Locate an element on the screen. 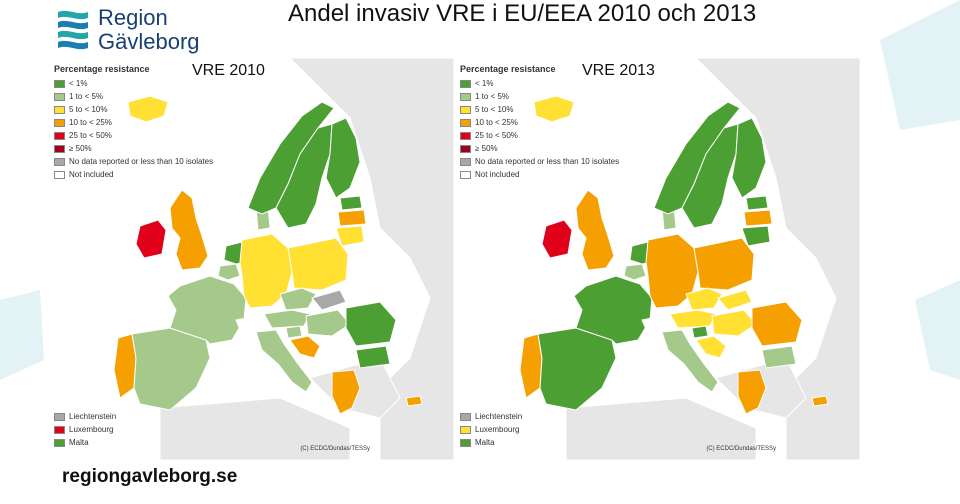  map-credit-2013: (C) ECDC/Dundas/TESSy is located at coordinates (741, 449).